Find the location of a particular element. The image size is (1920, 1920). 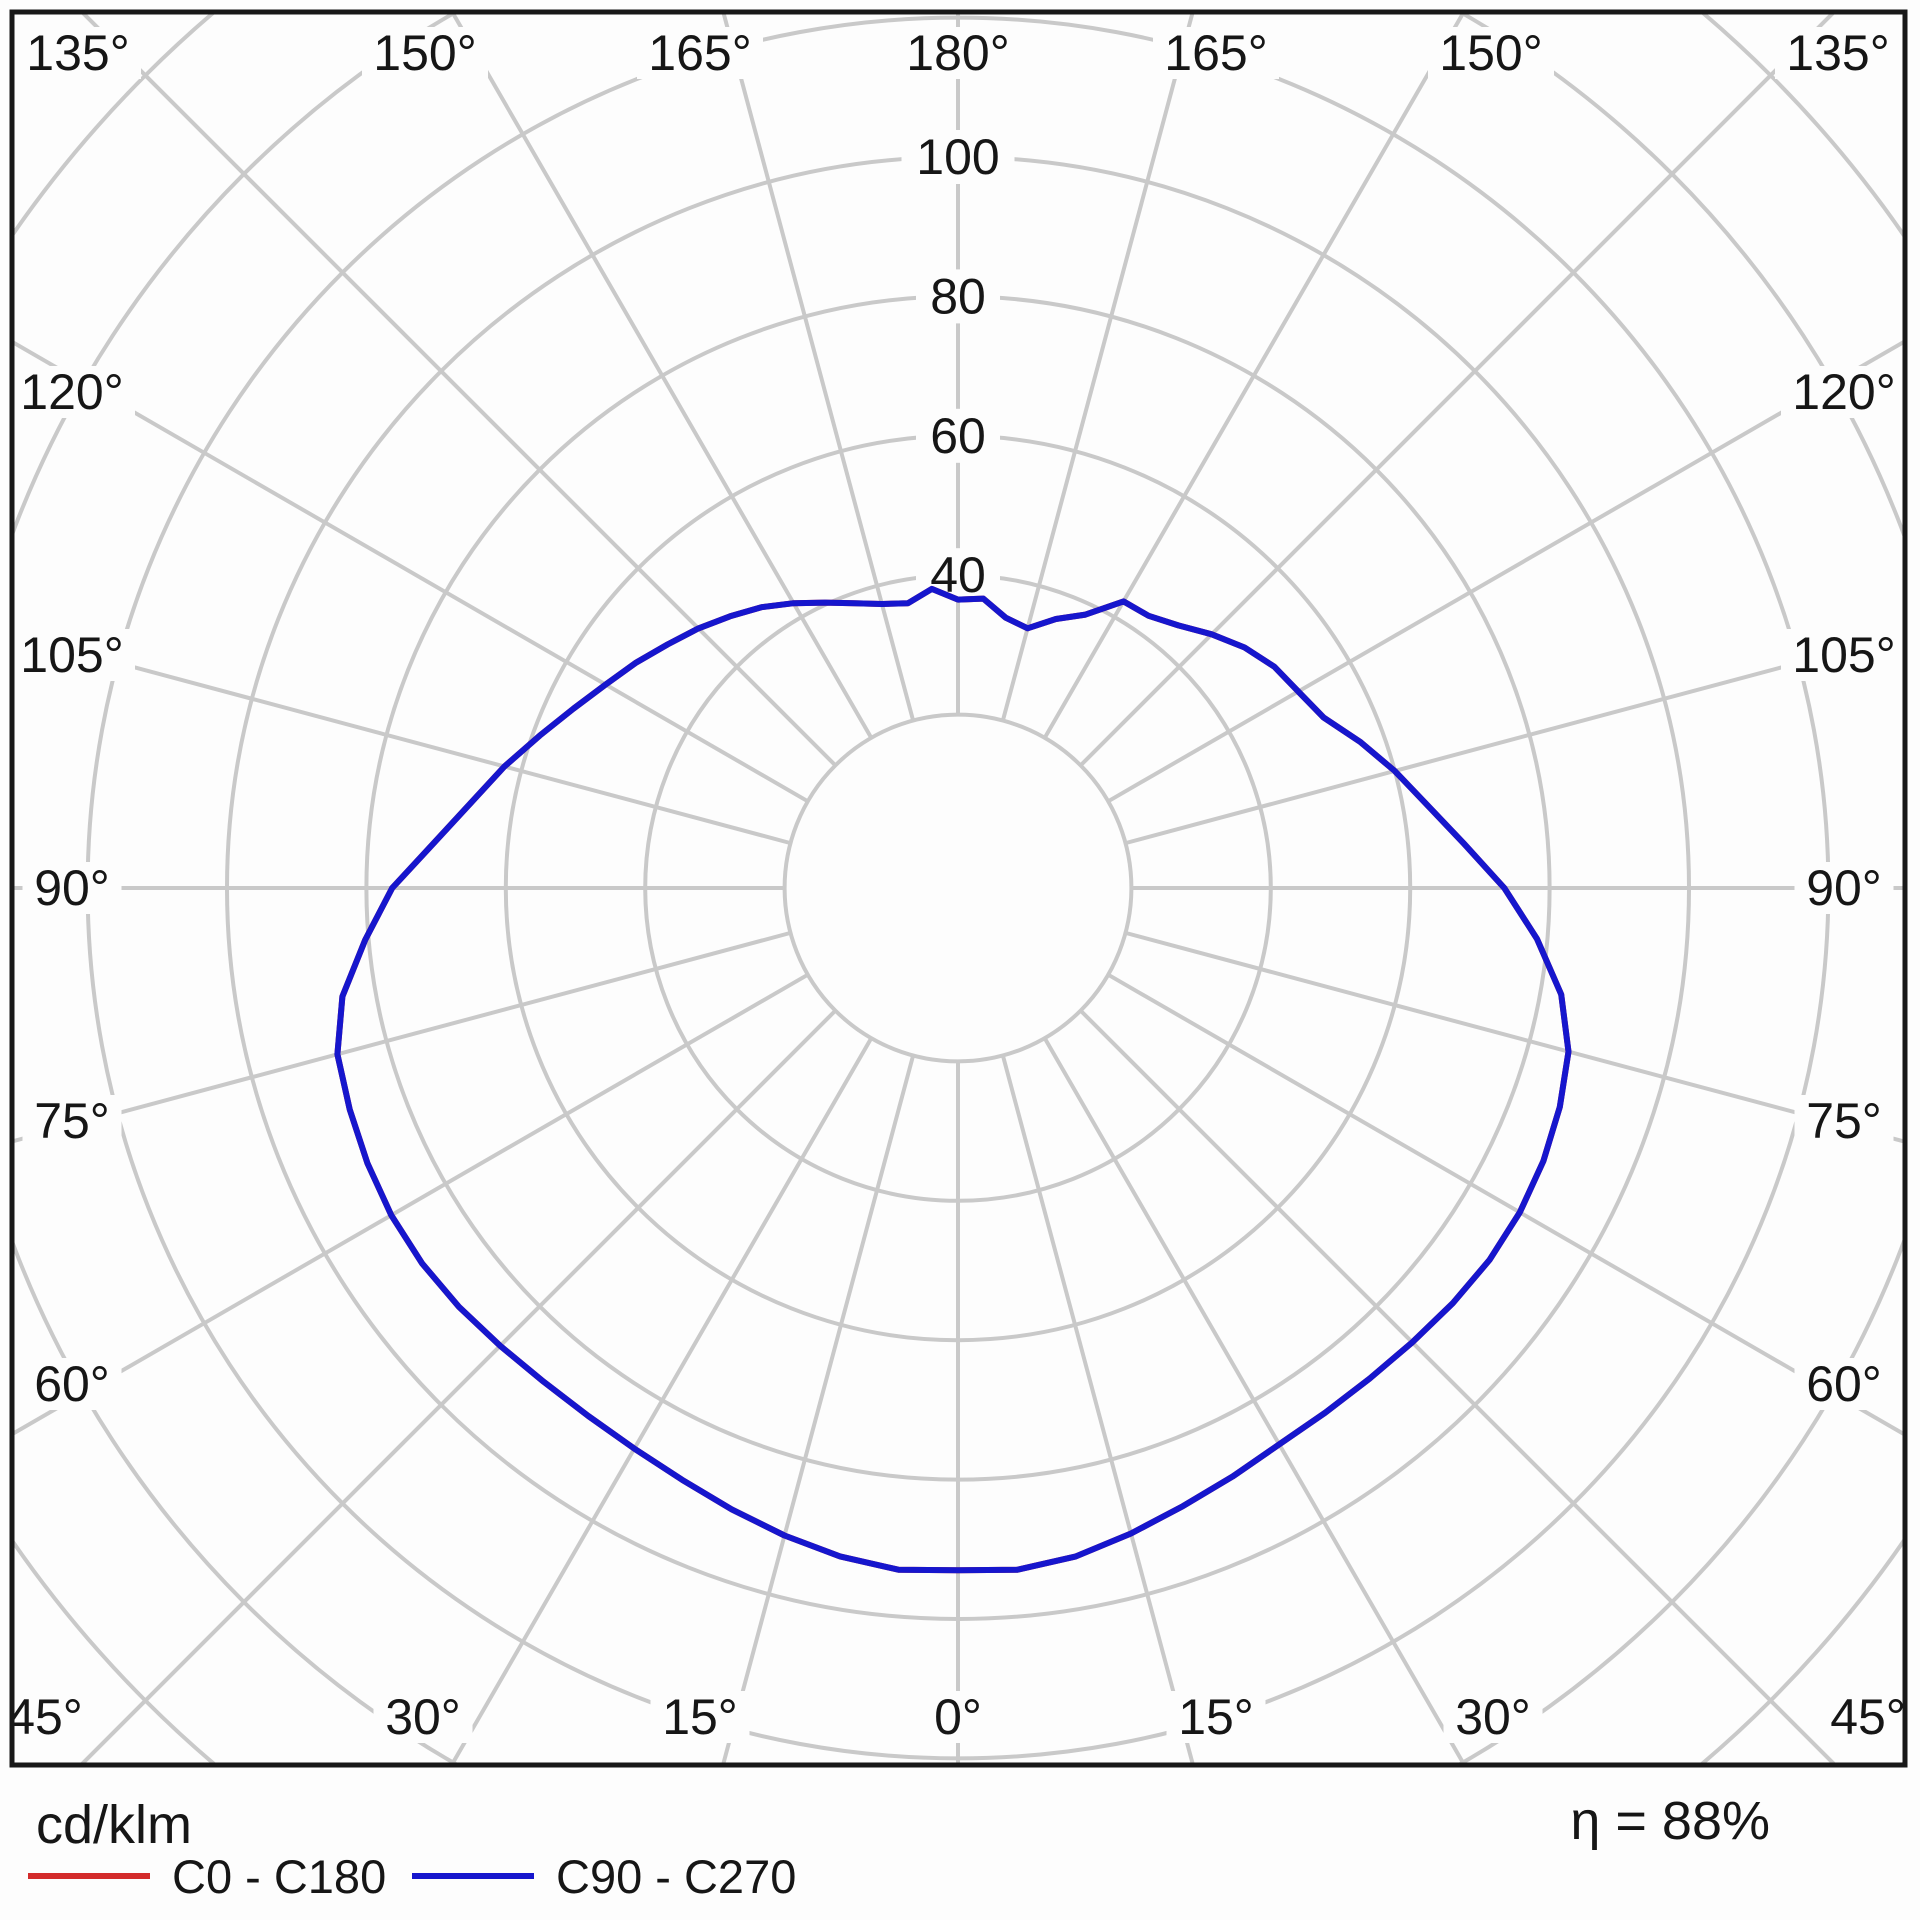

legend-item-c0-c180: C0 - C180 is located at coordinates (207, 1876).